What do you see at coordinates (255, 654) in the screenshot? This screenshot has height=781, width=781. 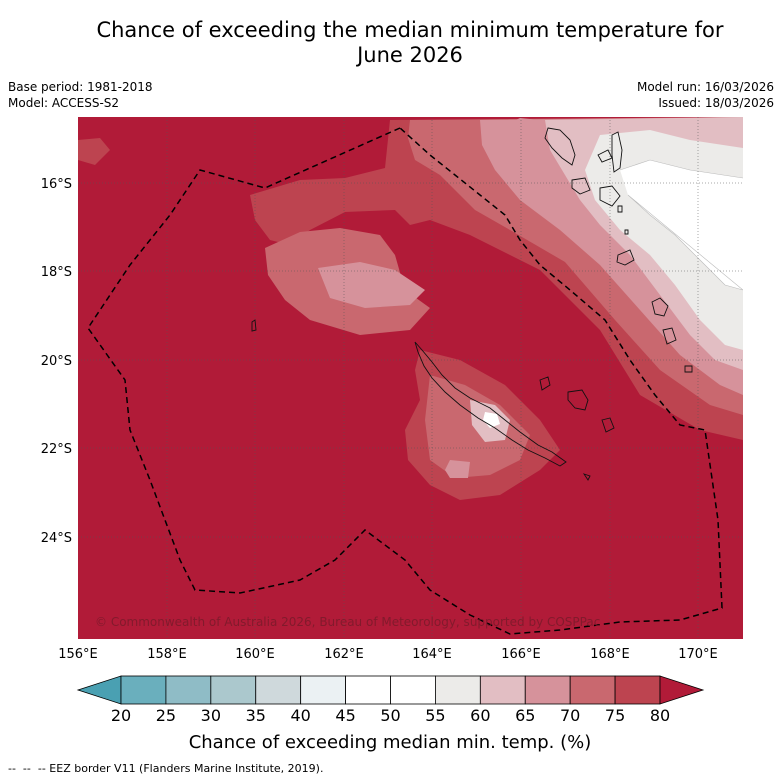 I see `lon-label: 160°E` at bounding box center [255, 654].